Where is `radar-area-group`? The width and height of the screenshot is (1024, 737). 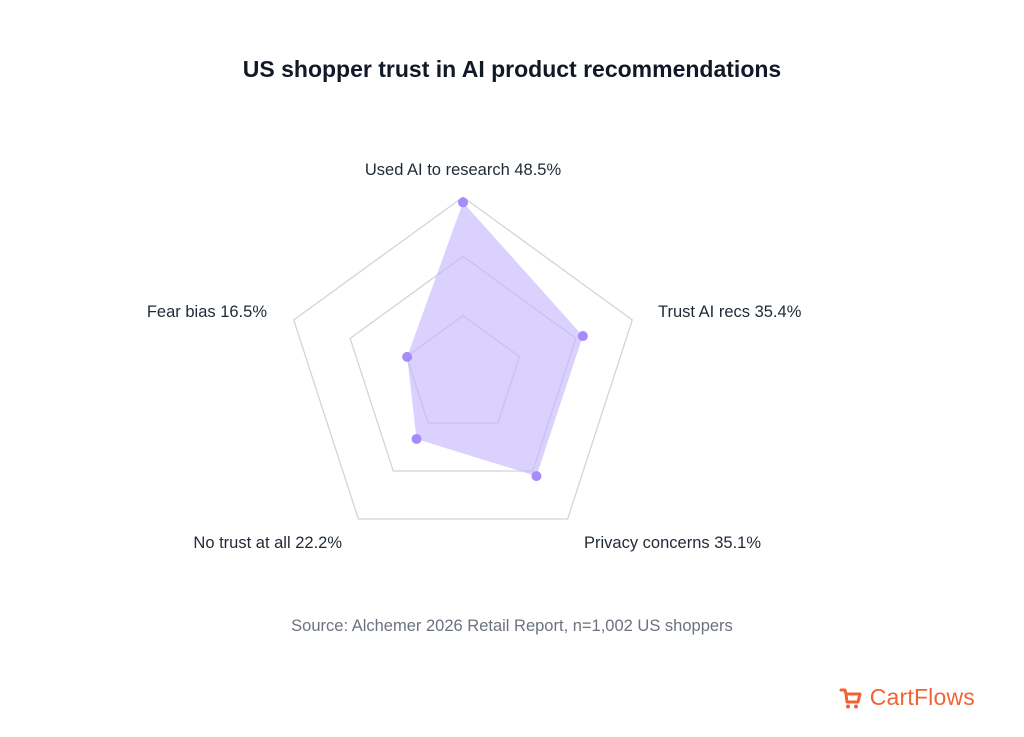 radar-area-group is located at coordinates (495, 339).